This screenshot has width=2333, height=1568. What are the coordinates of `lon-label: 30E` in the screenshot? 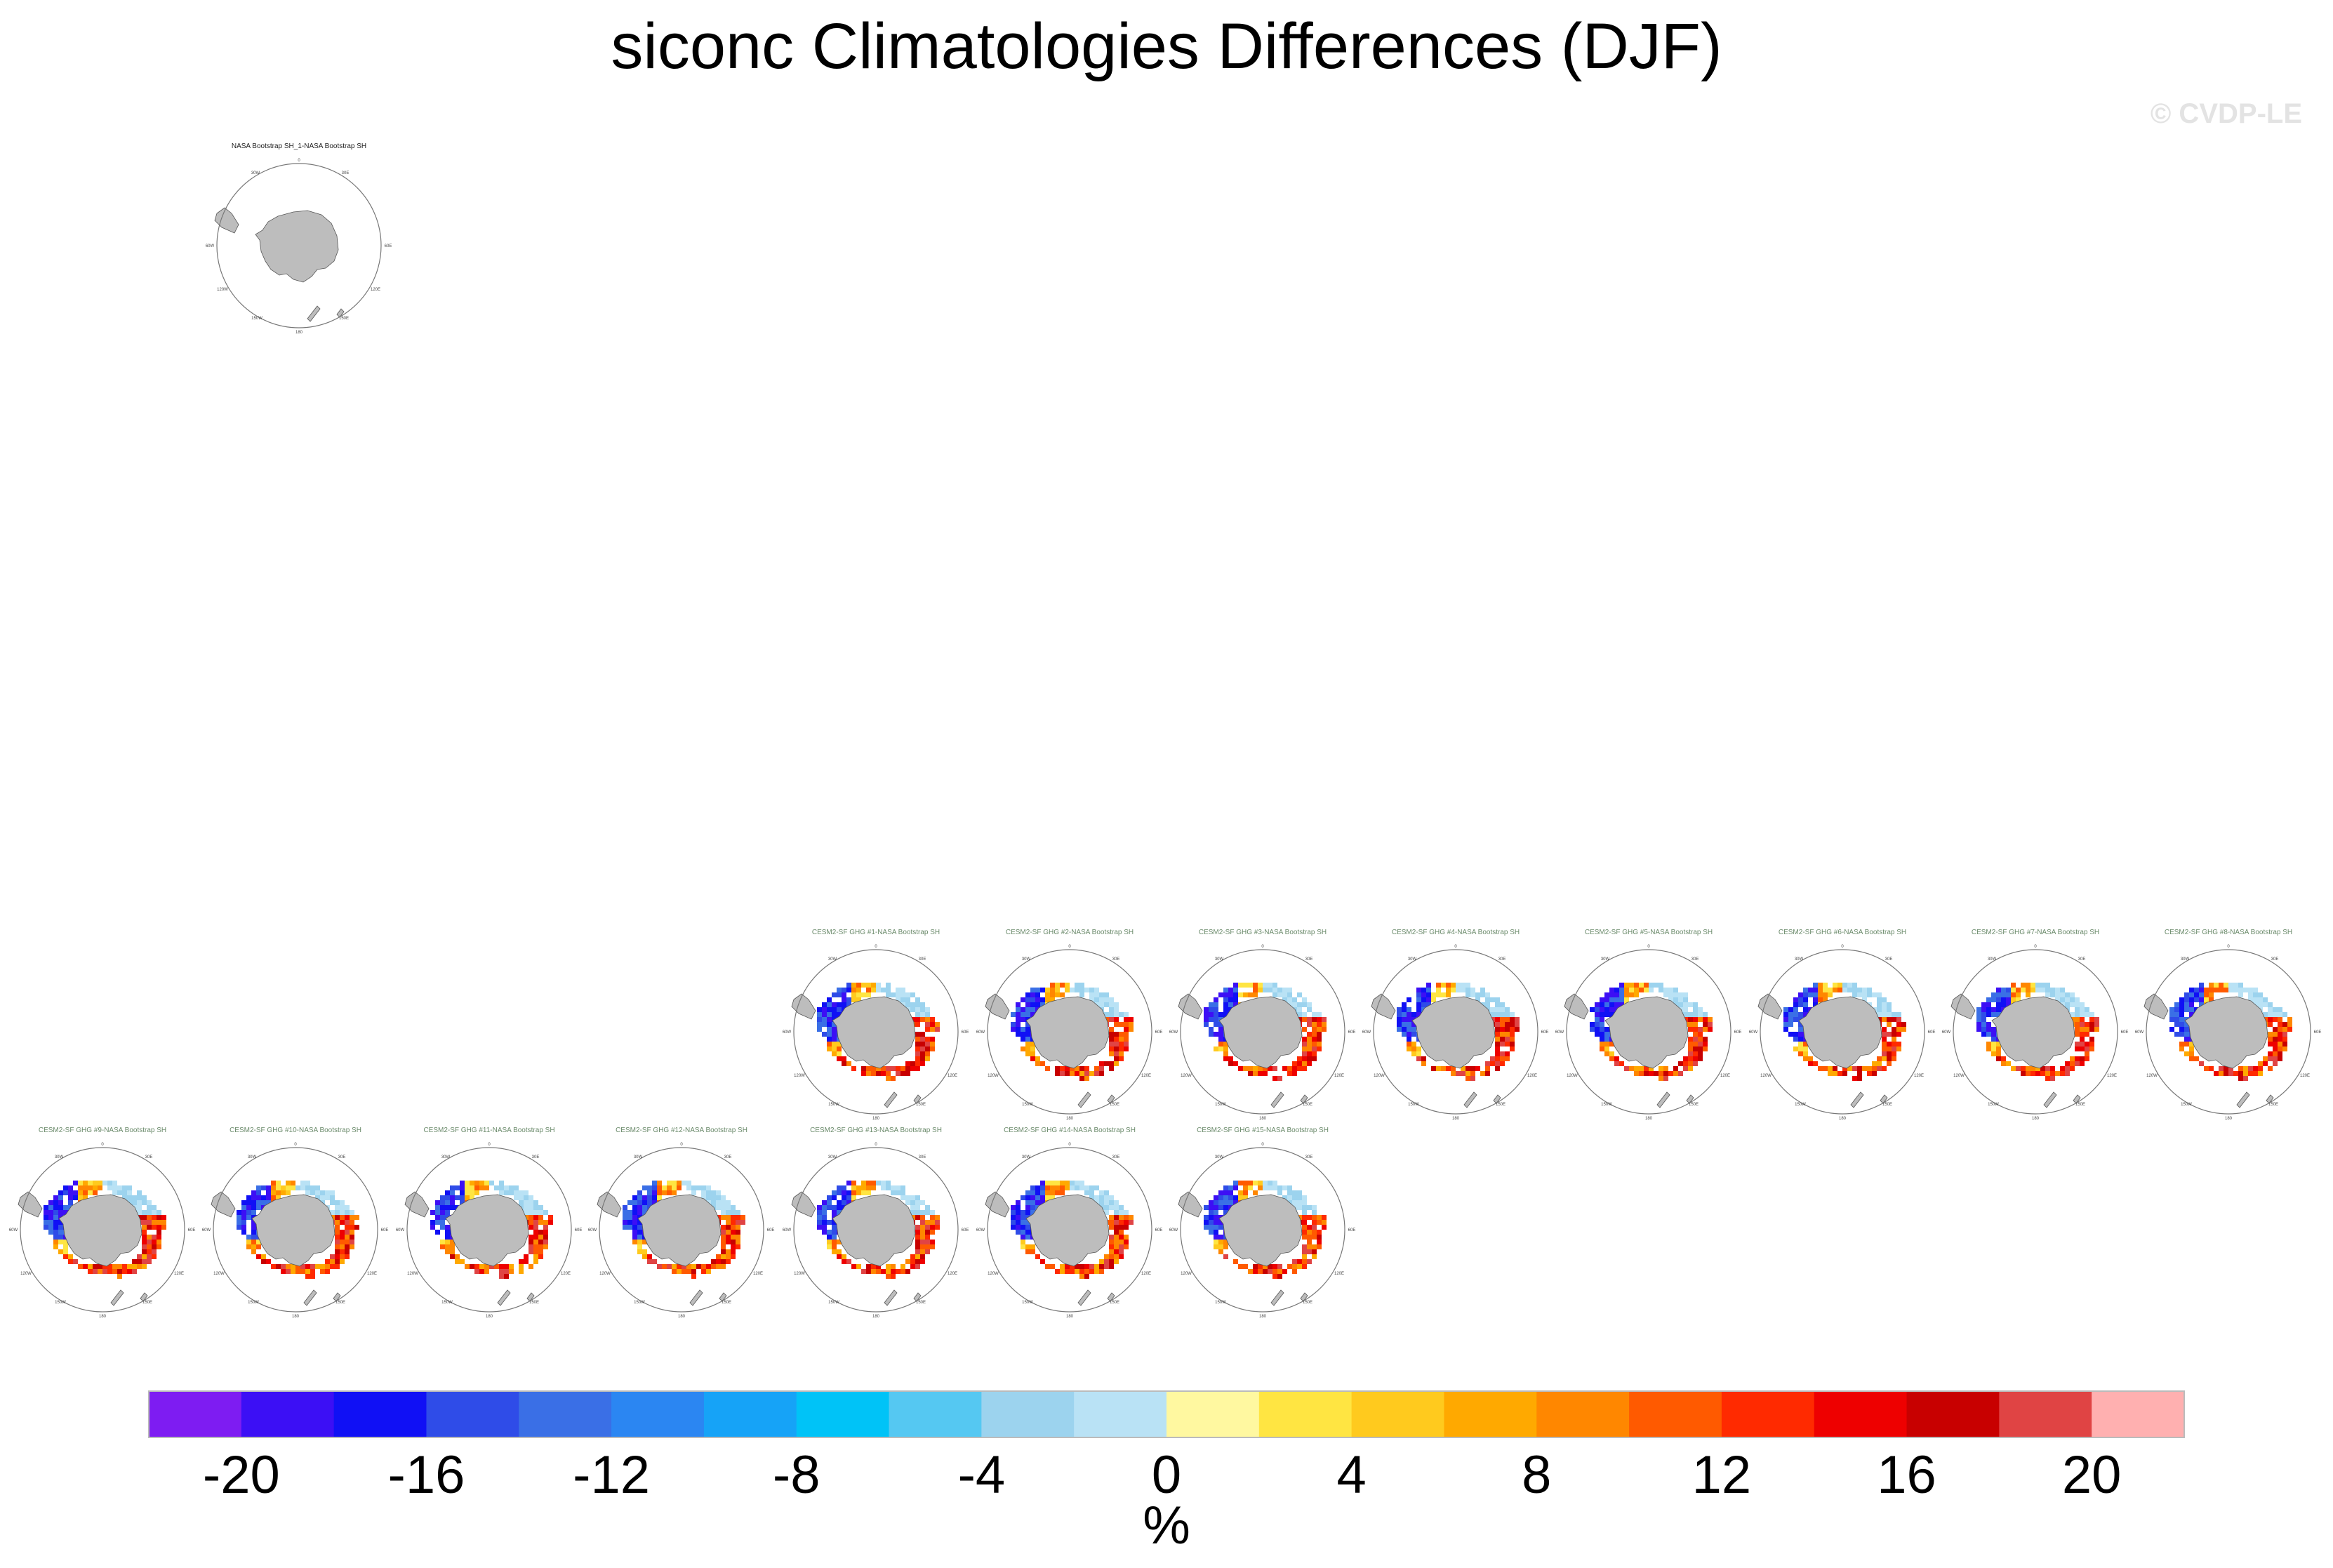 It's located at (346, 173).